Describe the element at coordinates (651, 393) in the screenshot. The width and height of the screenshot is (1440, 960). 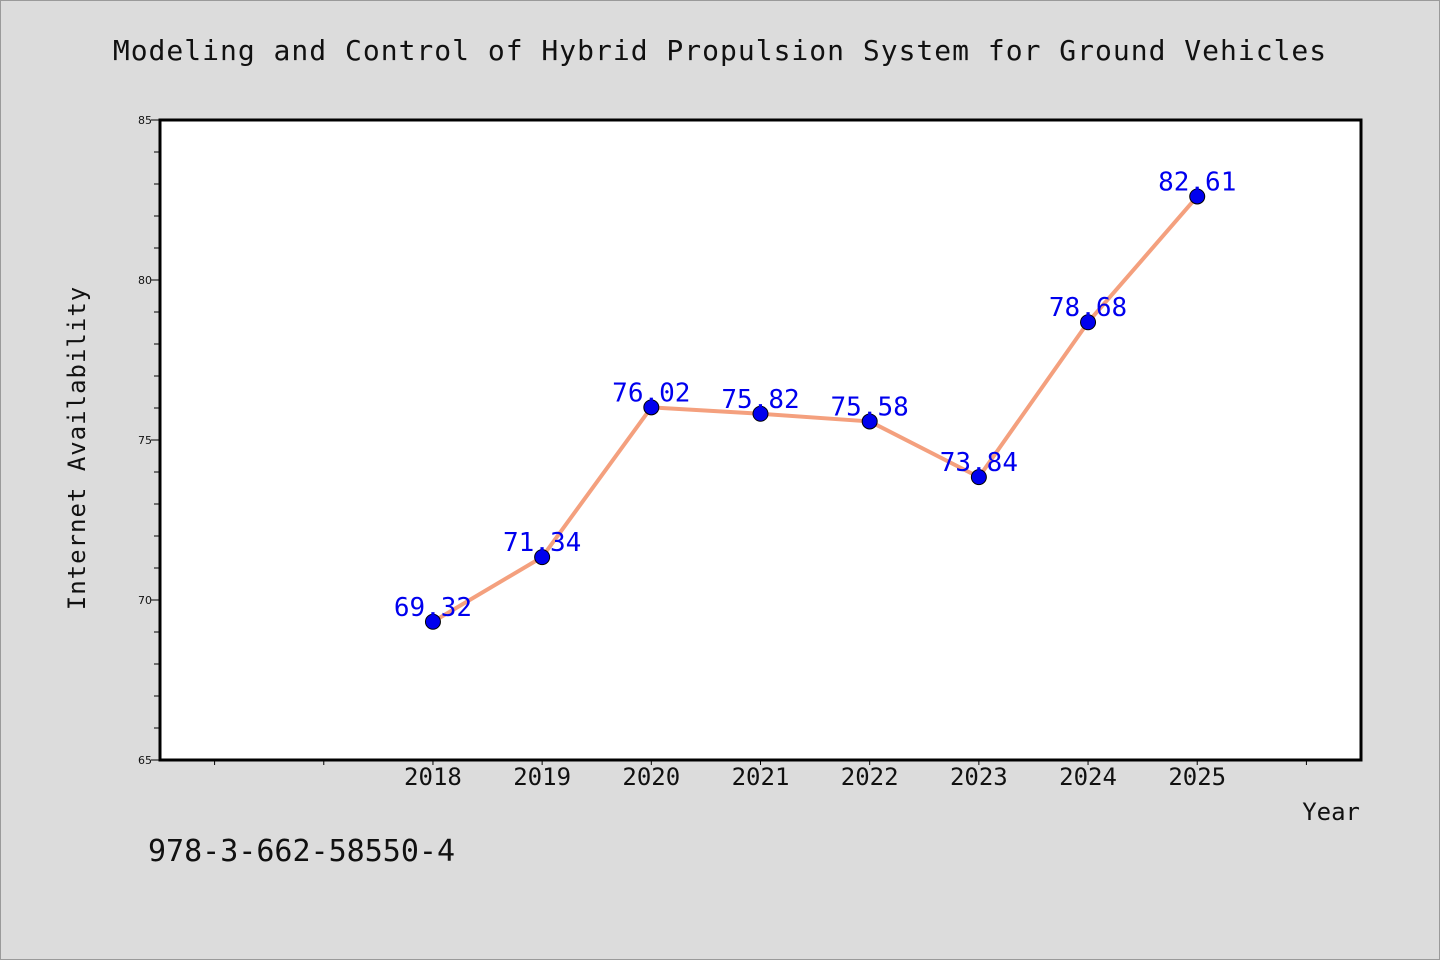
I see `data-label: 76.02` at that location.